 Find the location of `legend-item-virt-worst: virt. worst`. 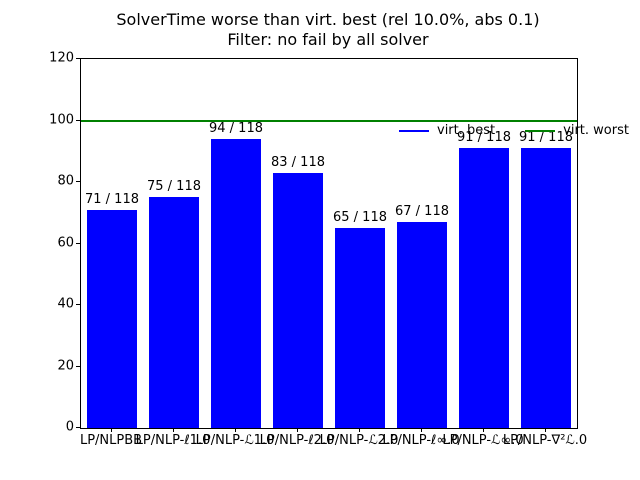

legend-item-virt-worst: virt. worst is located at coordinates (577, 130).